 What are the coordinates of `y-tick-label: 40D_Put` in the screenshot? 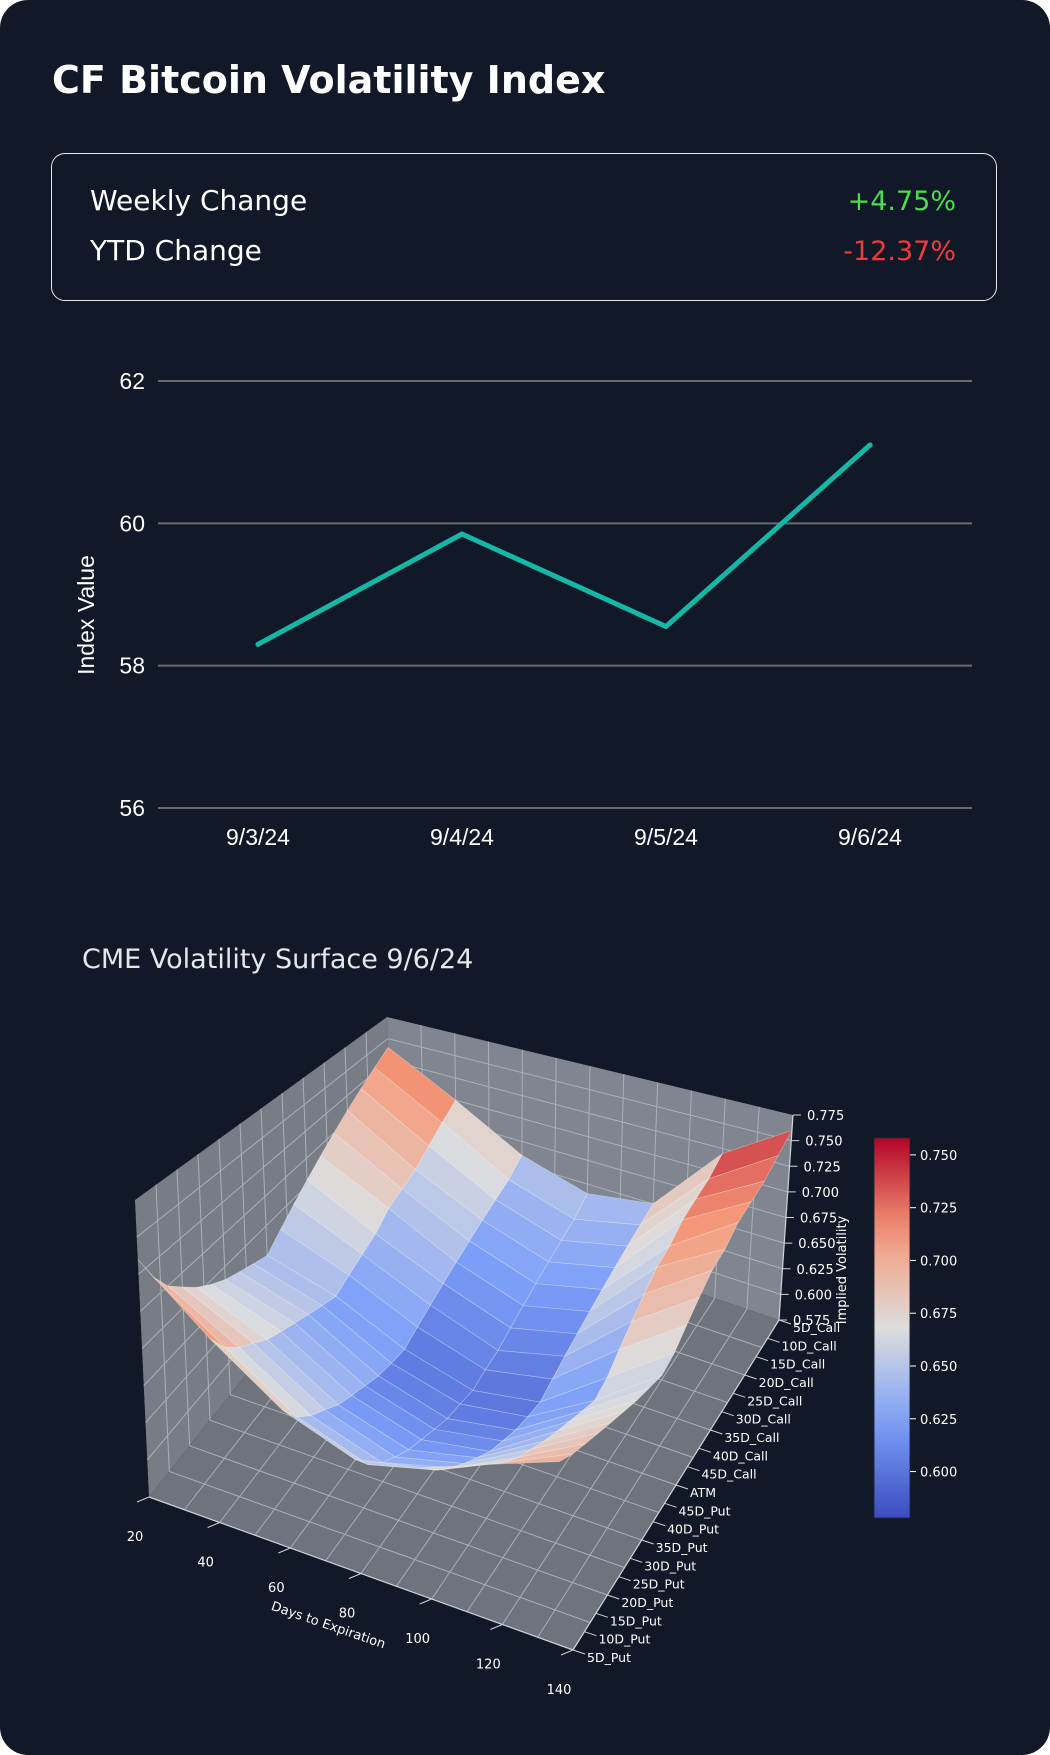 It's located at (693, 1529).